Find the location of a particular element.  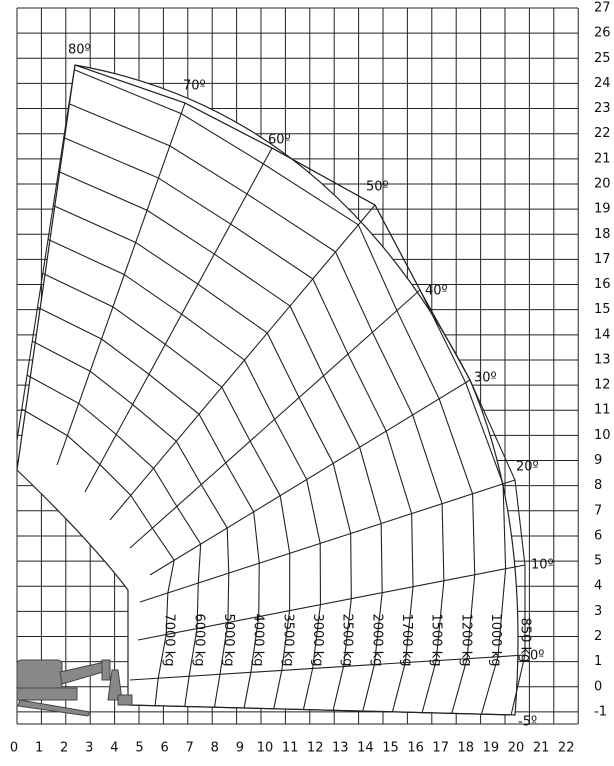

x-tick-label: 18 is located at coordinates (466, 748).